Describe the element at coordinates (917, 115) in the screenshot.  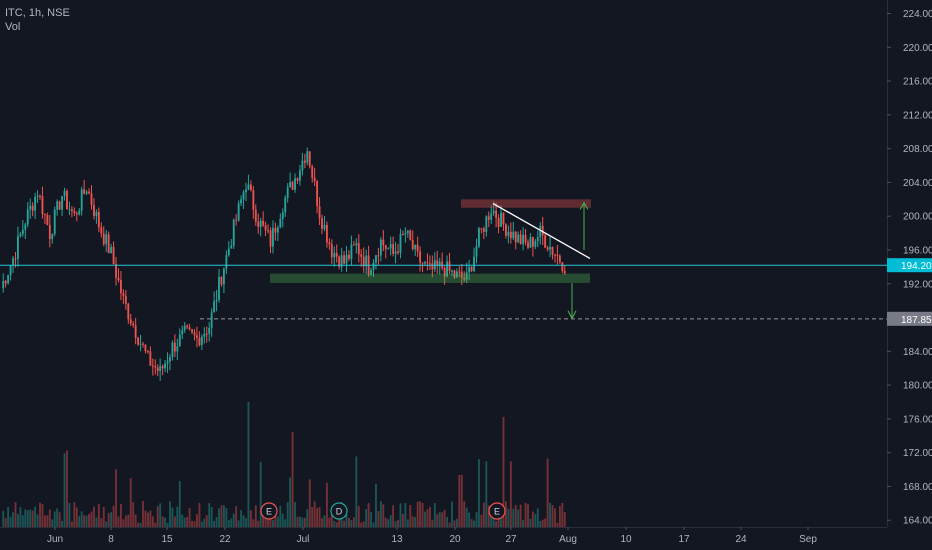
I see `y-tick-label: 212.00` at that location.